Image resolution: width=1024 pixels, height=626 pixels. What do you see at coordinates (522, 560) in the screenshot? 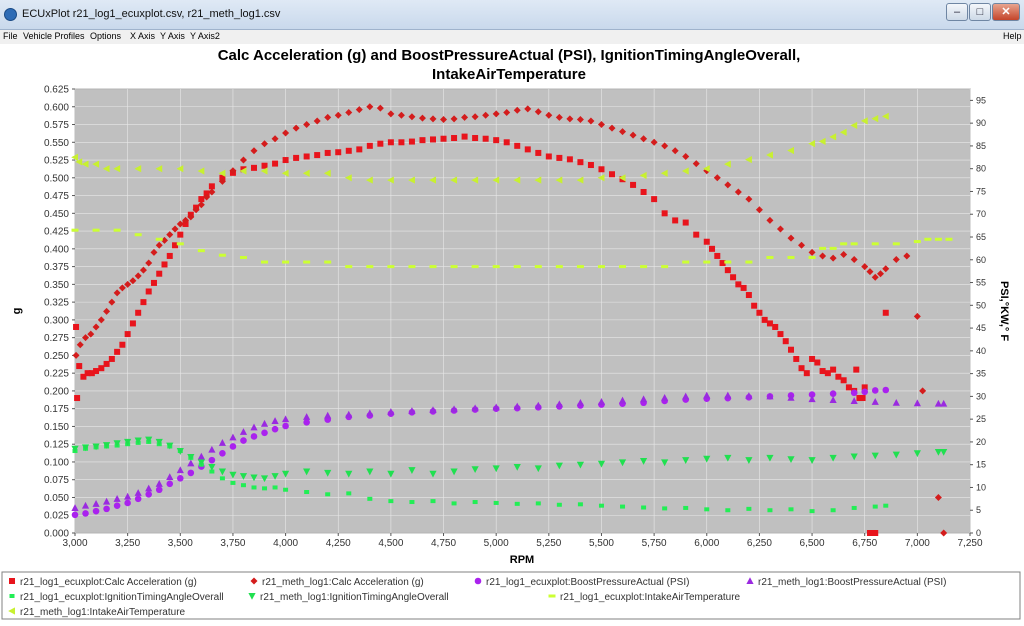
I see `x-axis-label: RPM` at bounding box center [522, 560].